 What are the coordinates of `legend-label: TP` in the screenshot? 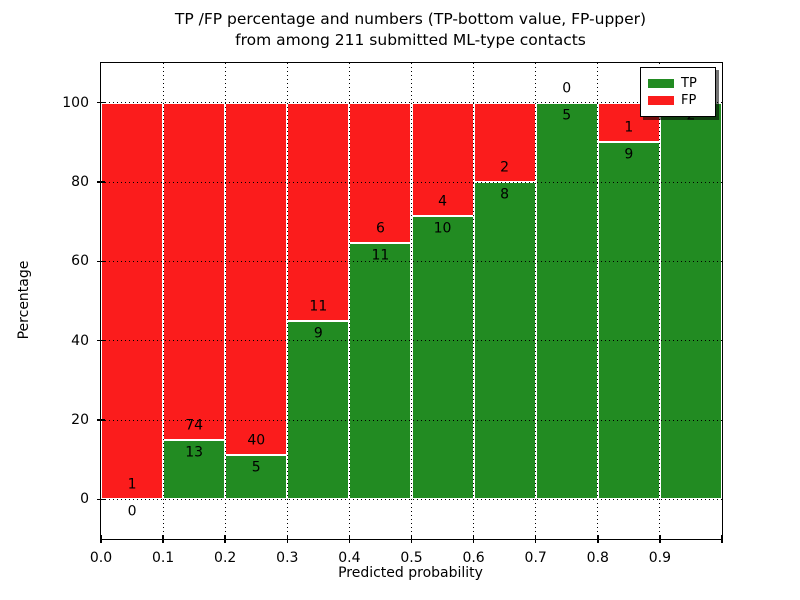 It's located at (689, 83).